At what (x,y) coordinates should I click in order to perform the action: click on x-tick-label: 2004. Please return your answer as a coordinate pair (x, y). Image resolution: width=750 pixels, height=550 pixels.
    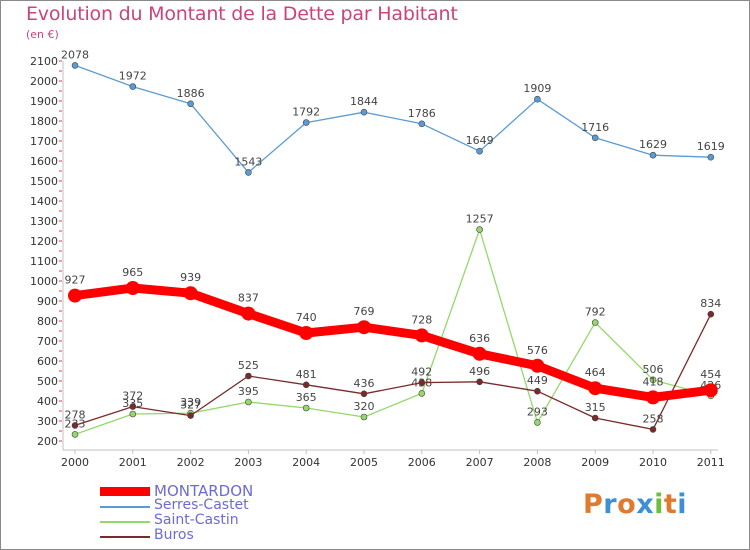
    Looking at the image, I should click on (306, 462).